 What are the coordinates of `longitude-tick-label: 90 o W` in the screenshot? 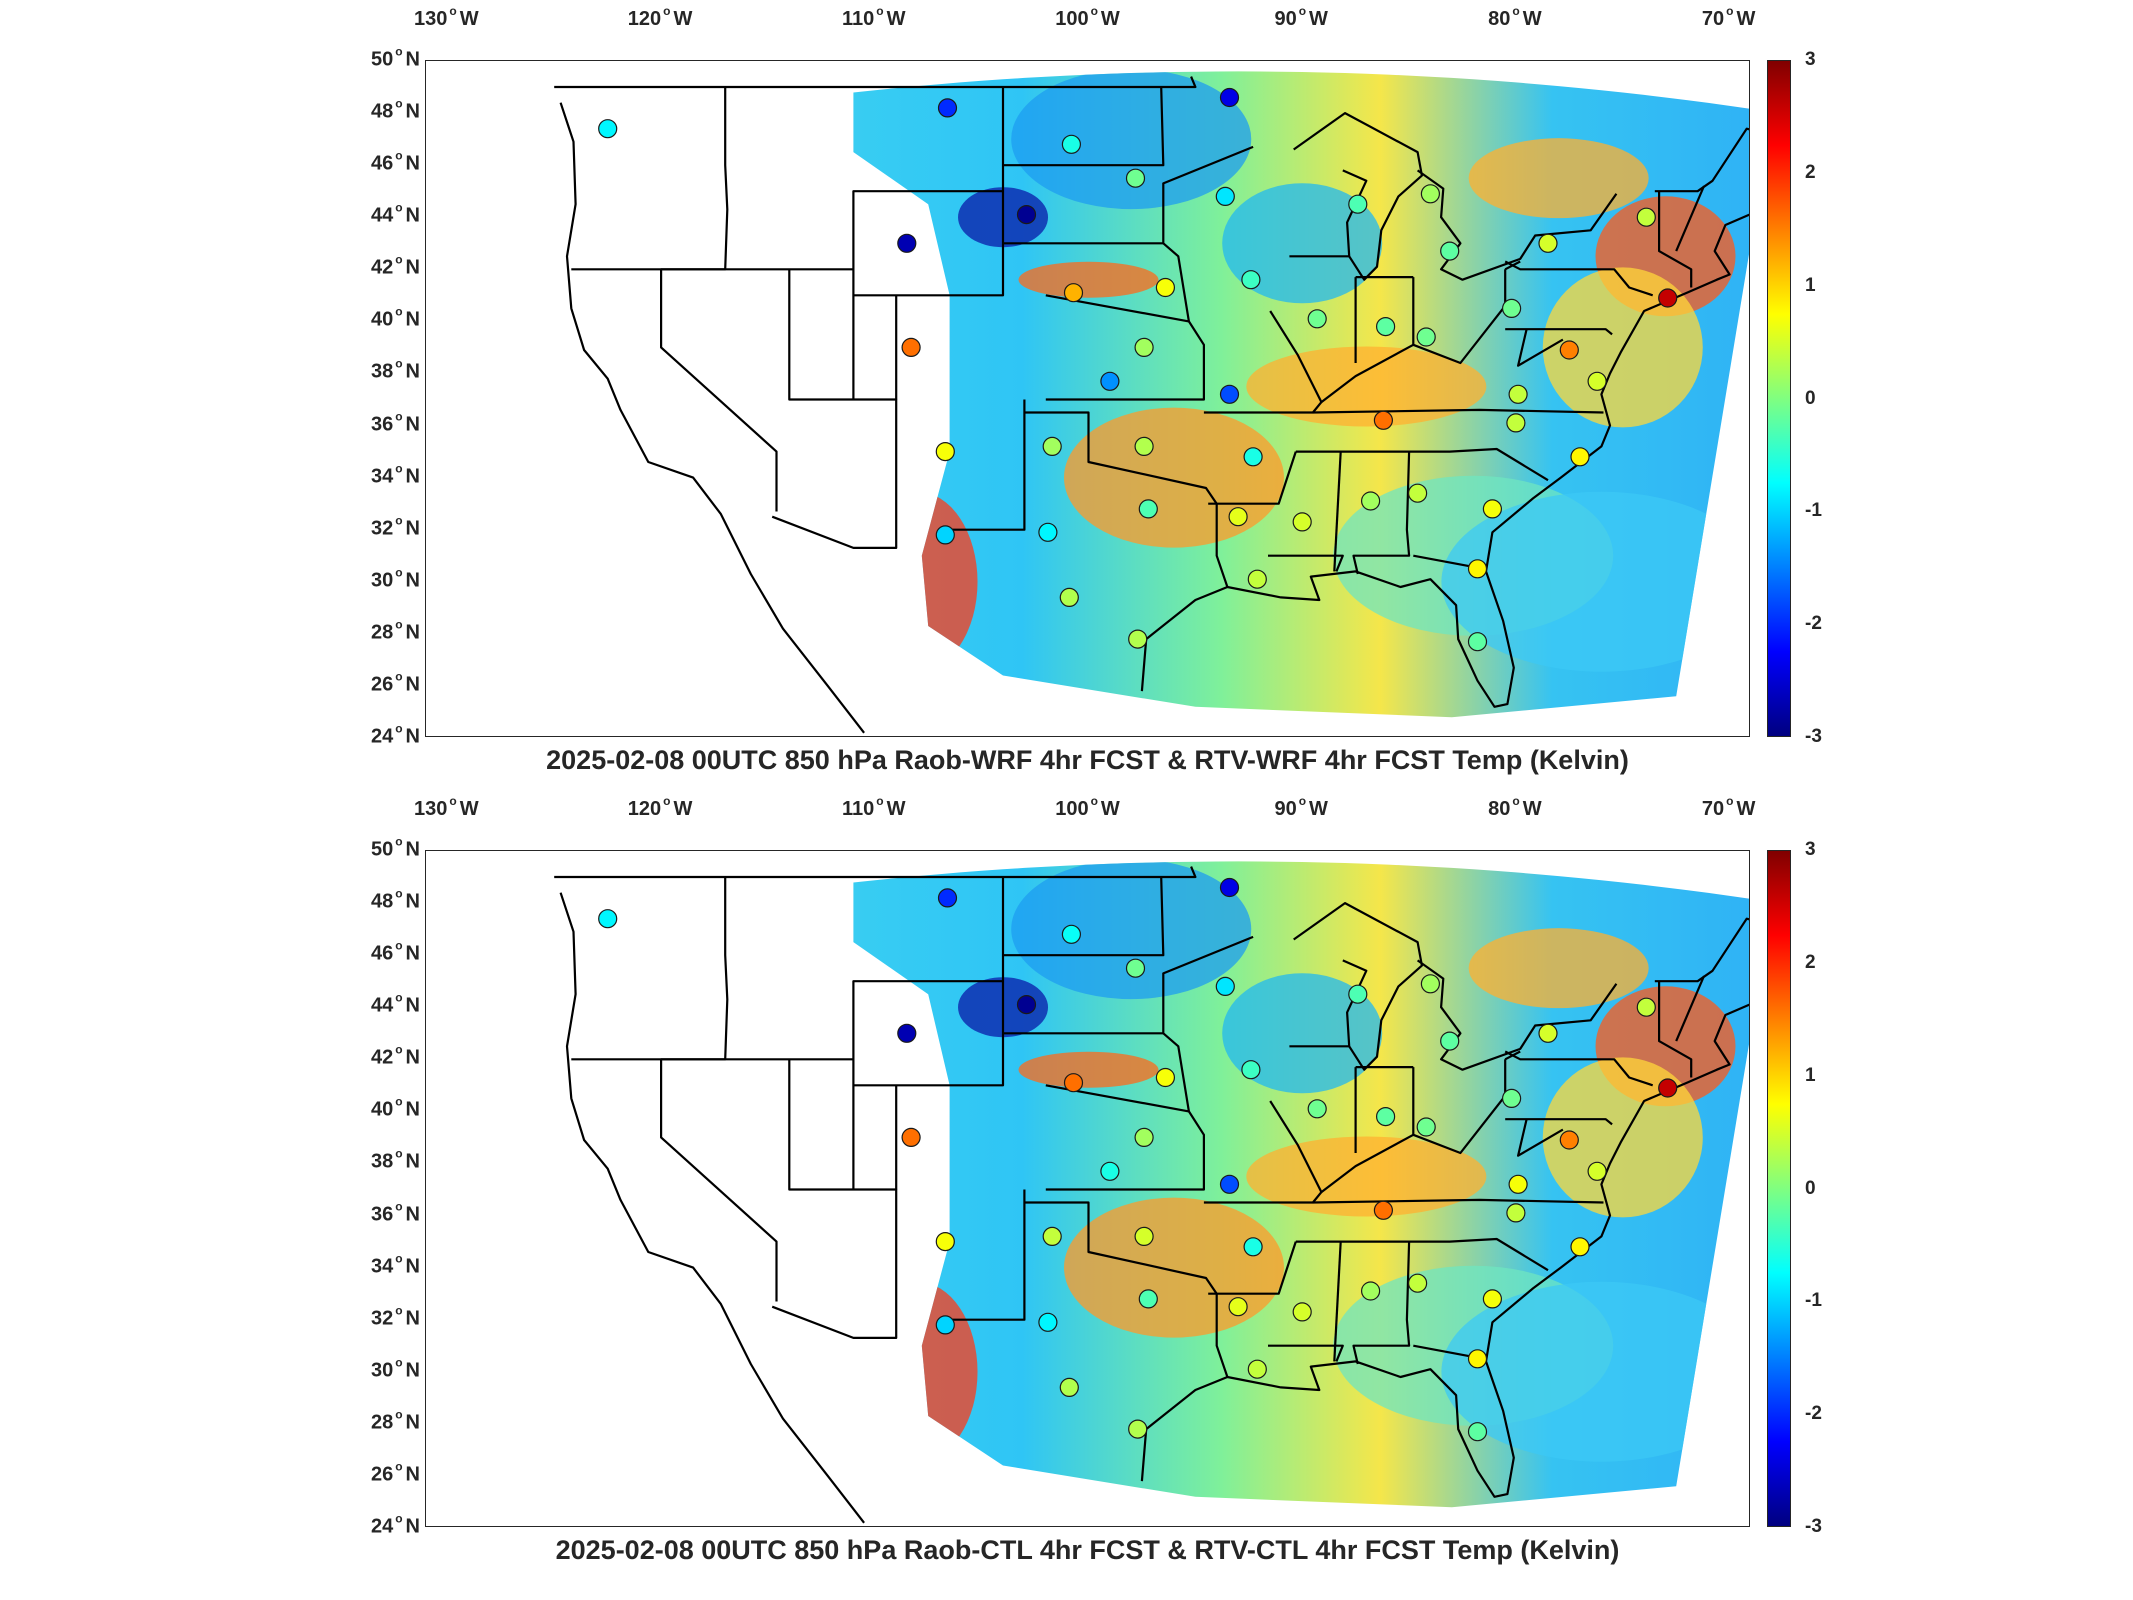 It's located at (1301, 17).